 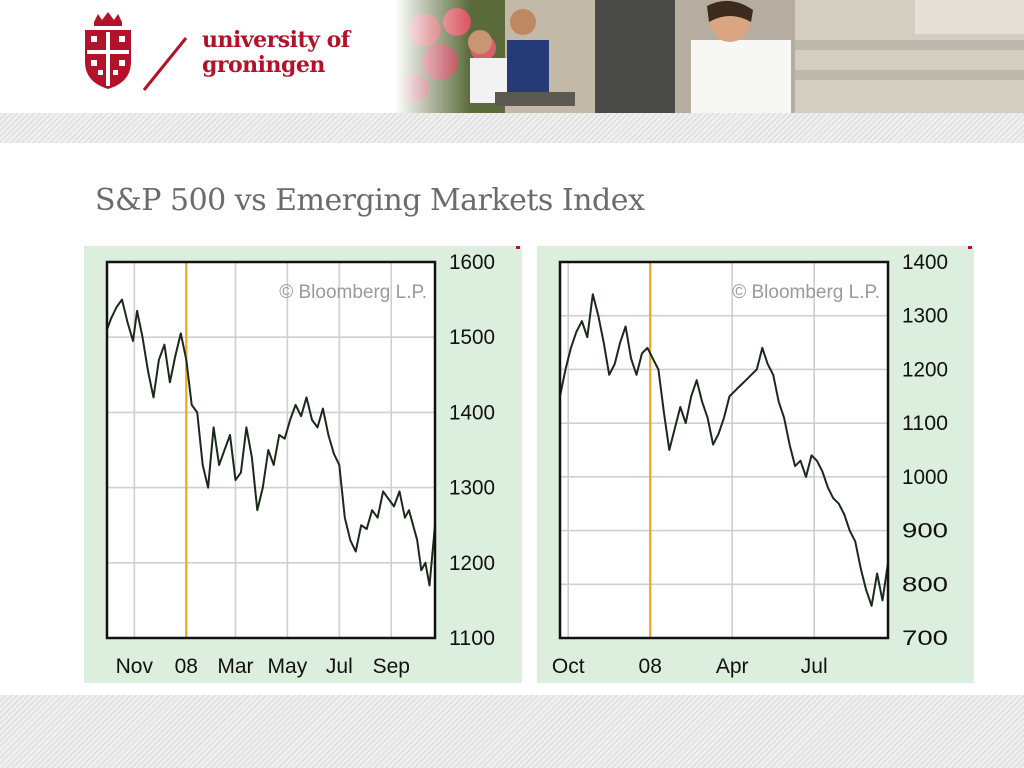 I want to click on sp500-watermark: © Bloomberg L.P., so click(x=353, y=292).